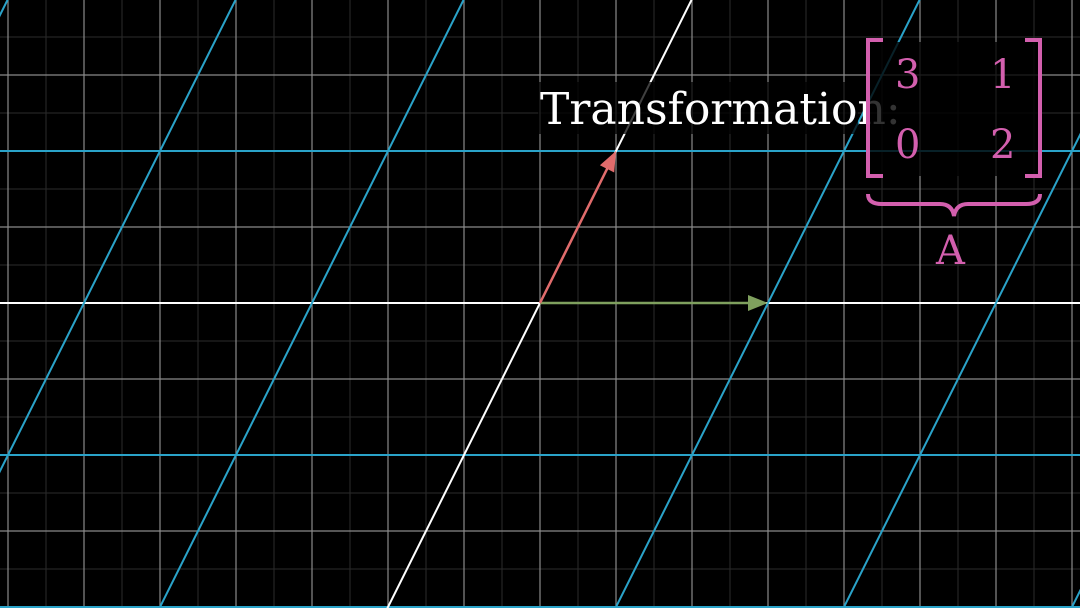  Describe the element at coordinates (950, 251) in the screenshot. I see `matrix-name-label: A` at that location.